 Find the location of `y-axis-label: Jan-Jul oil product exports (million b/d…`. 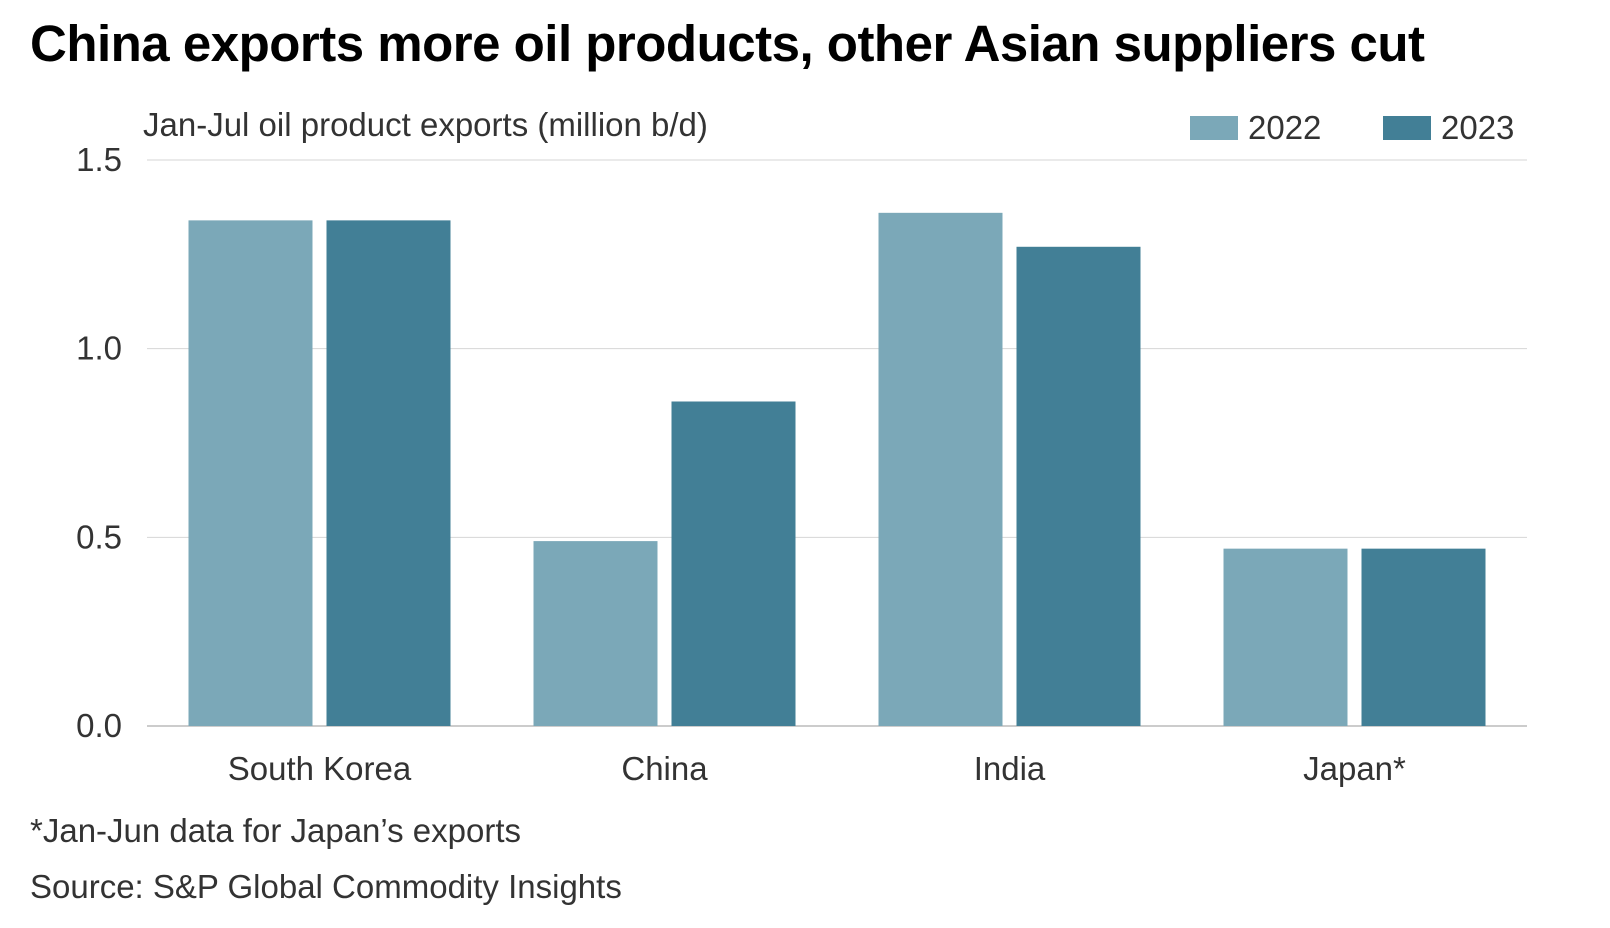

y-axis-label: Jan-Jul oil product exports (million b/d… is located at coordinates (425, 124).